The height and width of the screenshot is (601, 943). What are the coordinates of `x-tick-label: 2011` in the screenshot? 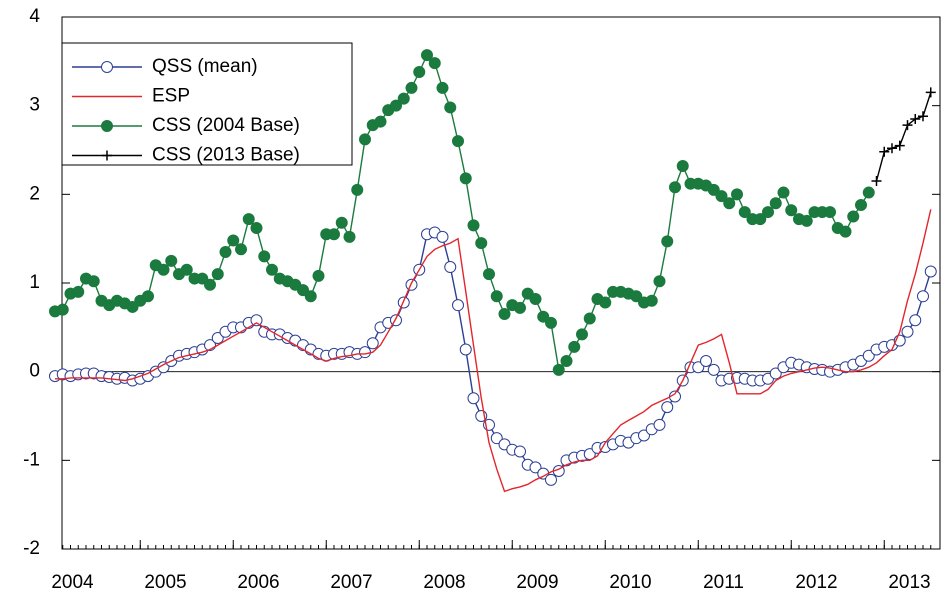 It's located at (723, 582).